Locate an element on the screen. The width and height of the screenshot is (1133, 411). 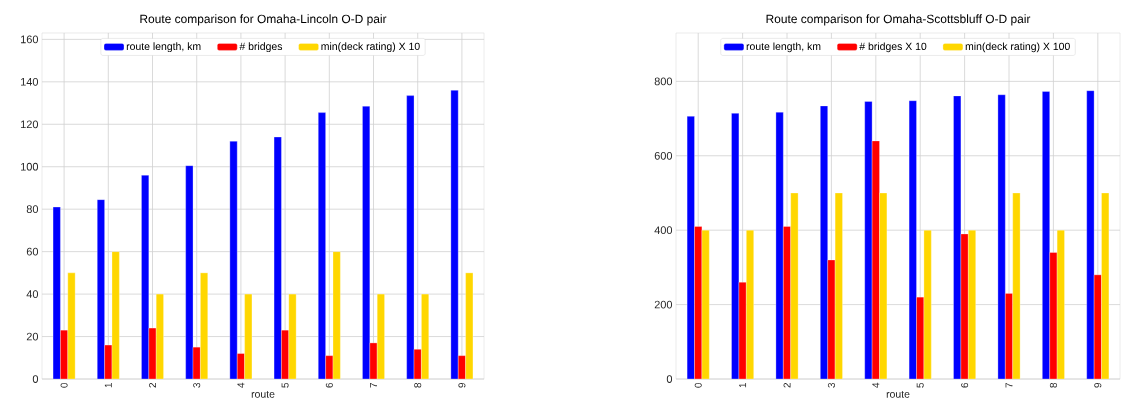
y-tick-label: 160 is located at coordinates (30, 39).